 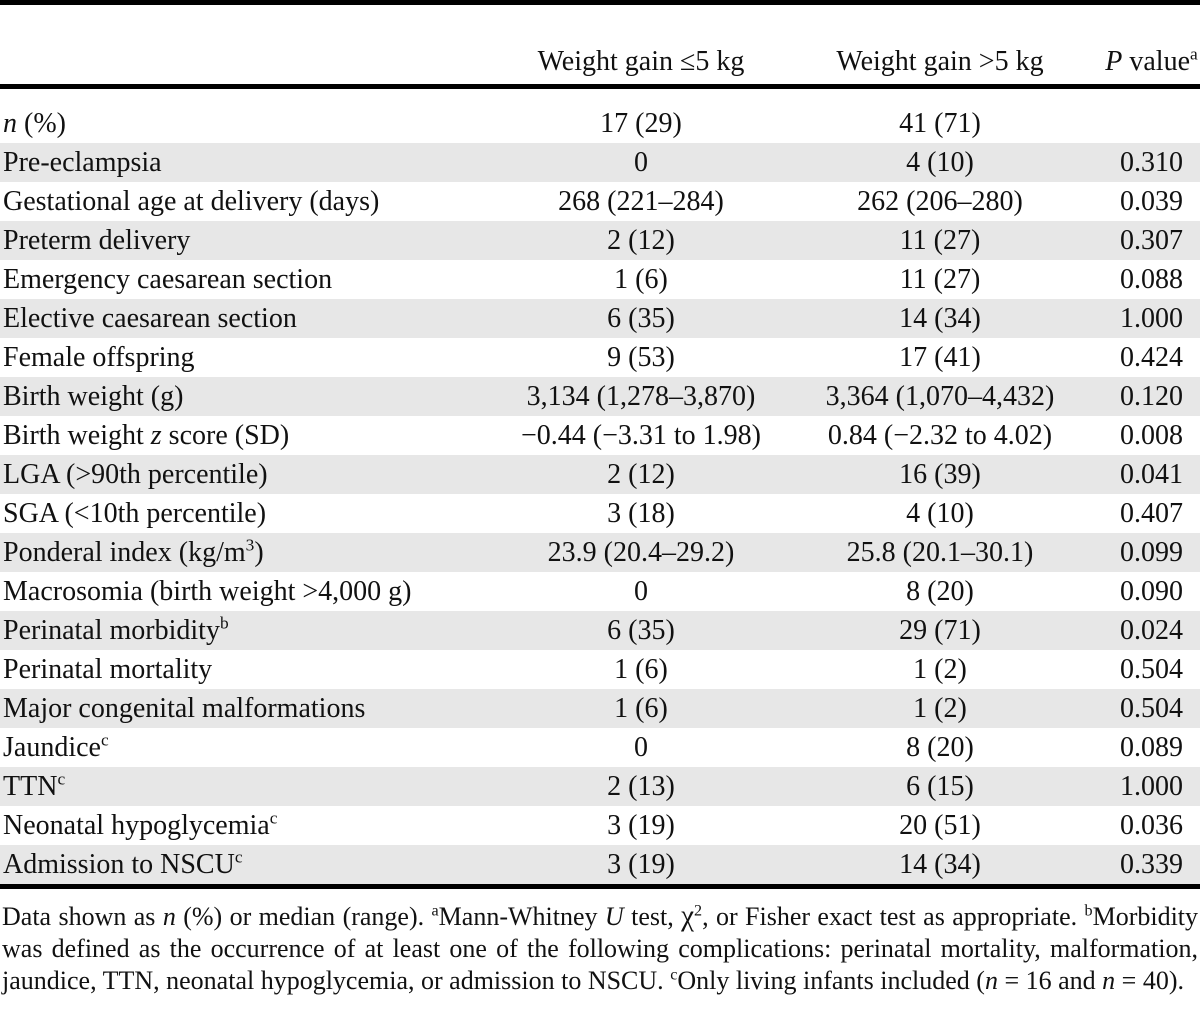 What do you see at coordinates (97, 240) in the screenshot?
I see `row-label: Preterm delivery` at bounding box center [97, 240].